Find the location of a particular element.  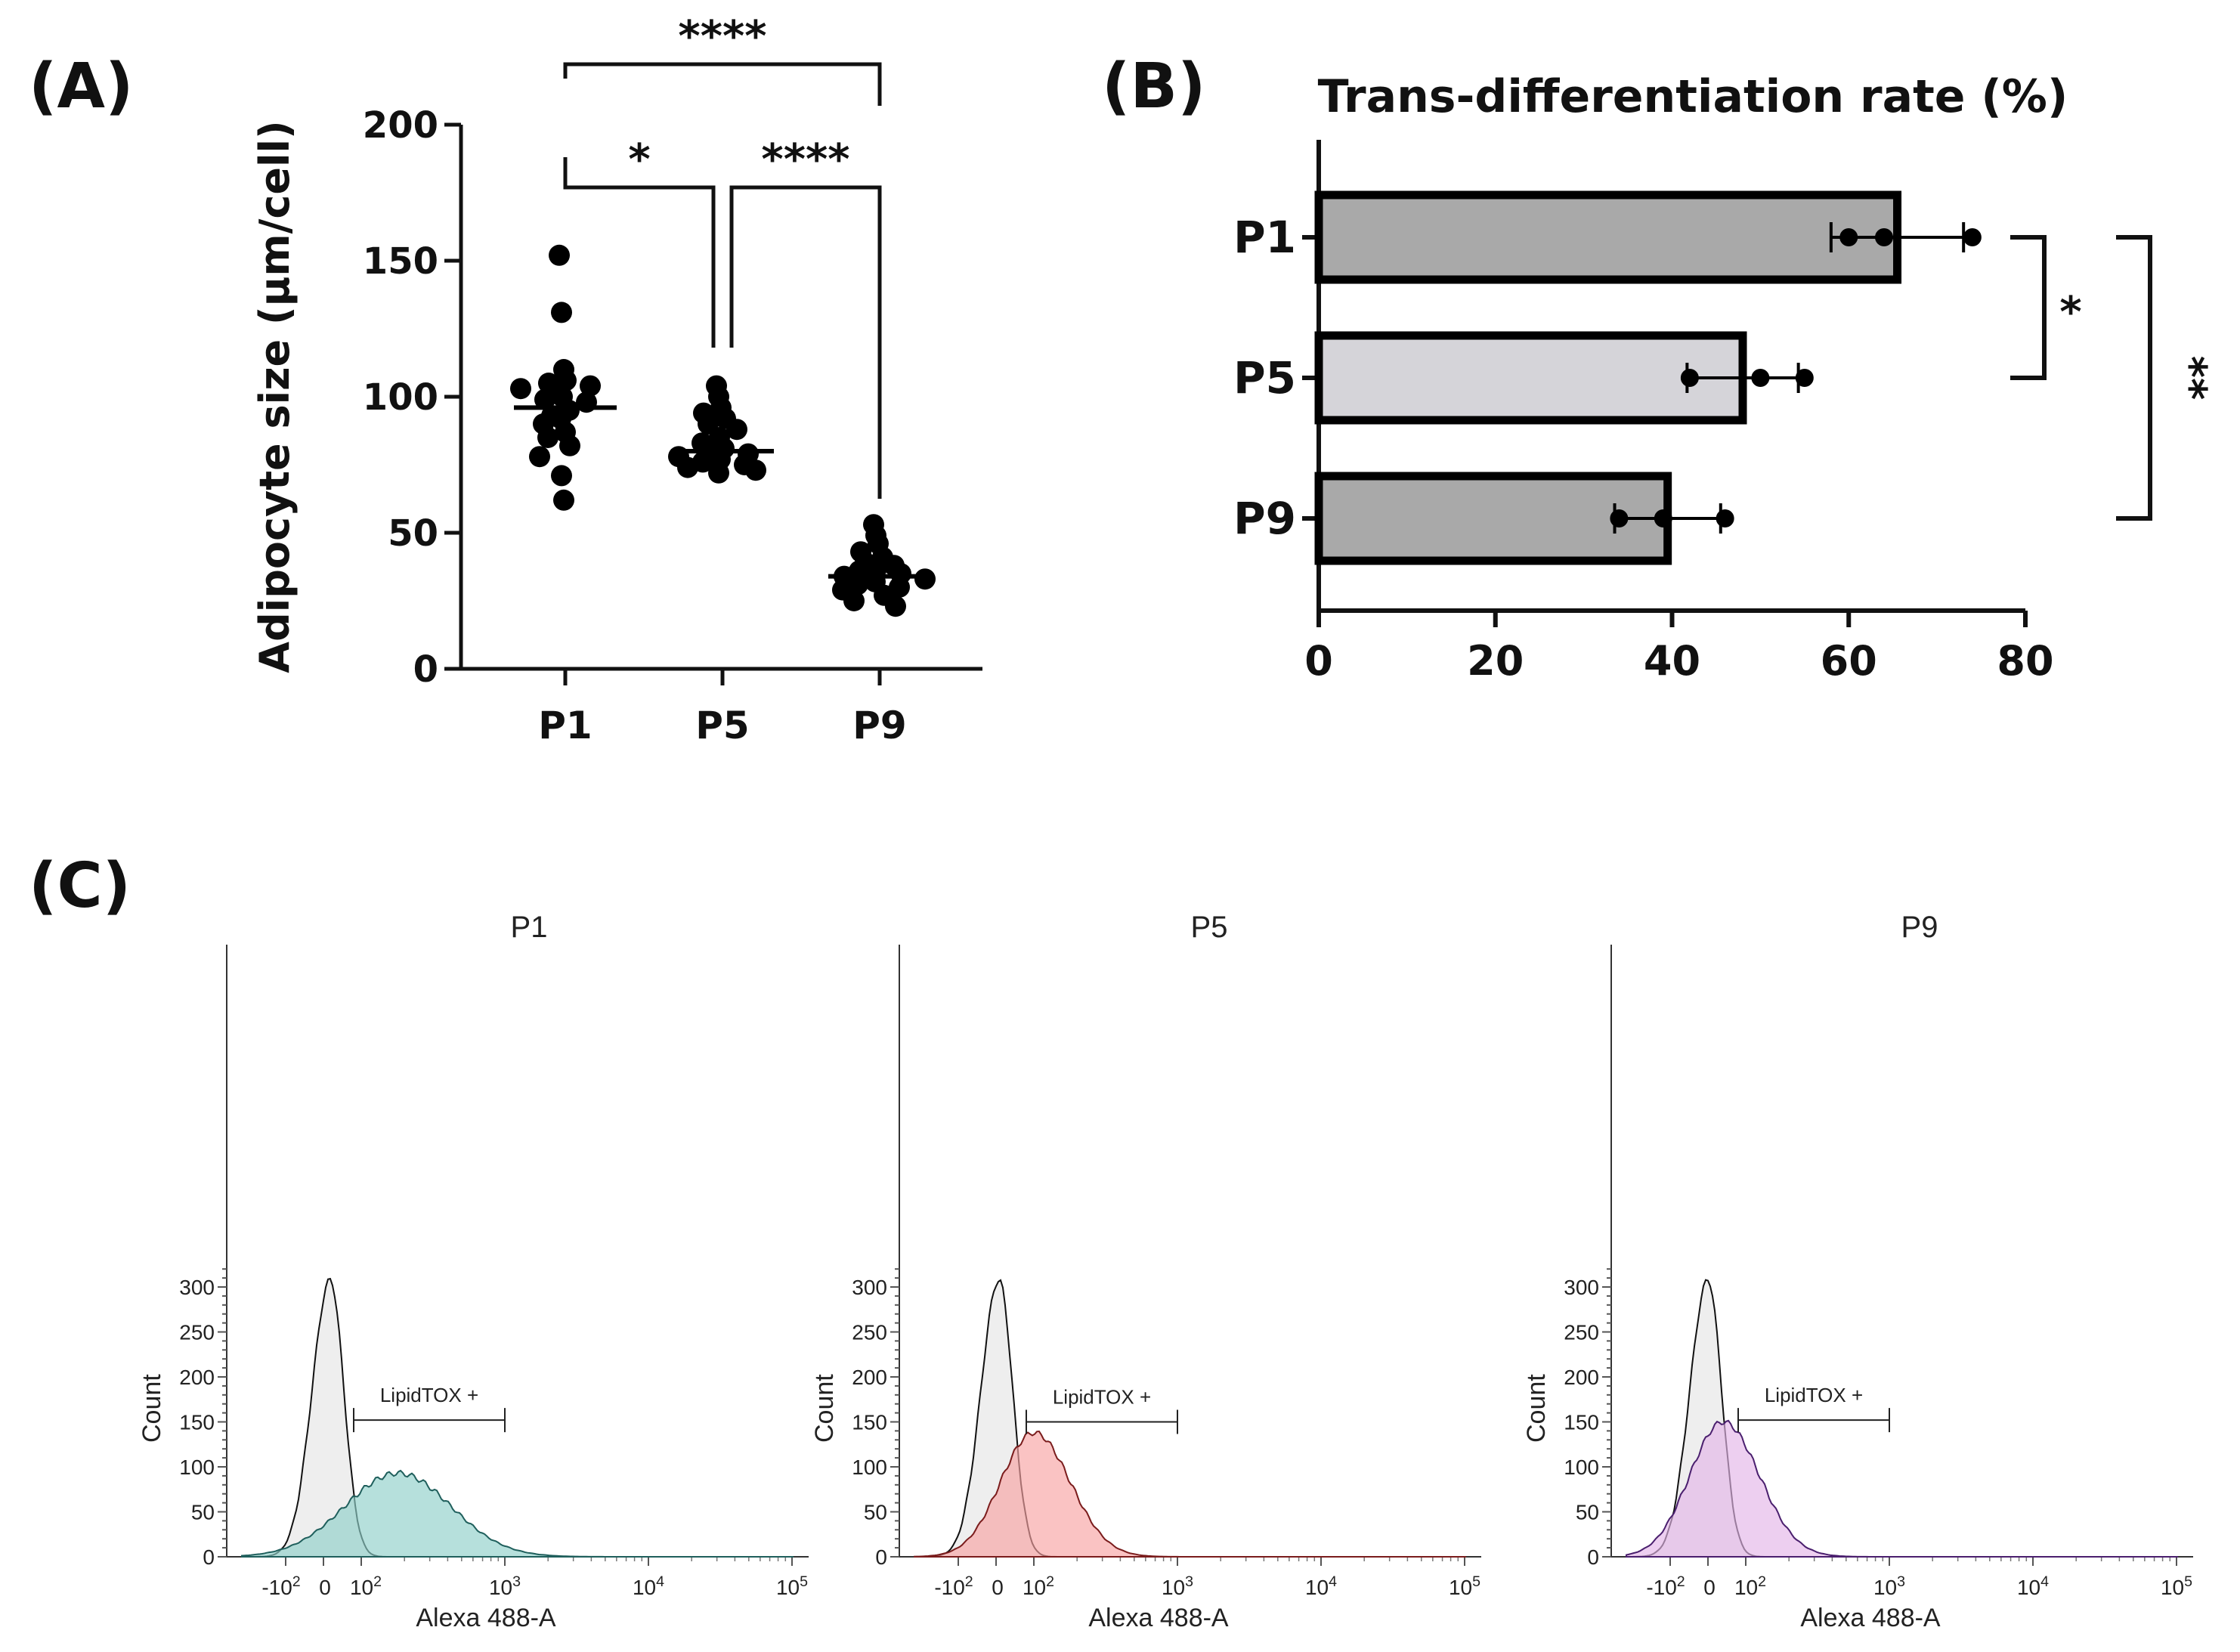

subpanel-title: P9 is located at coordinates (1919, 927).